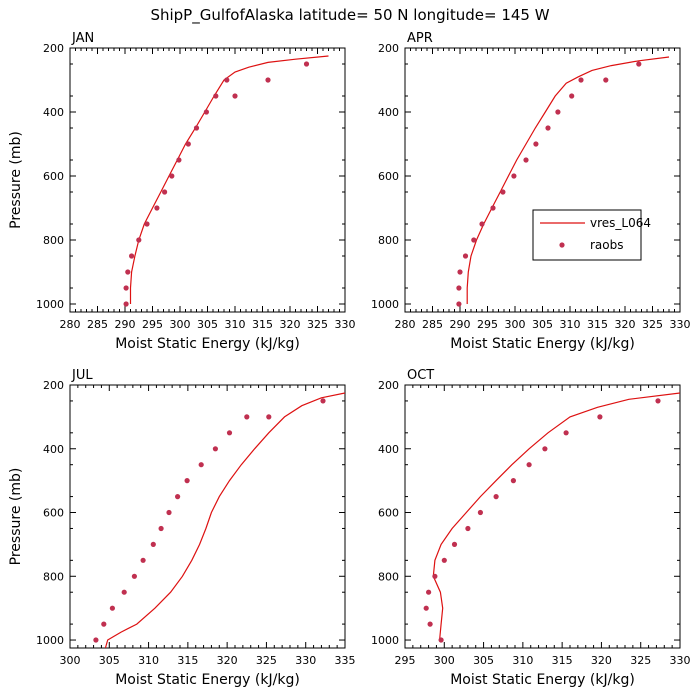 The image size is (700, 700). What do you see at coordinates (620, 223) in the screenshot?
I see `legend-model-label: vres_L064` at bounding box center [620, 223].